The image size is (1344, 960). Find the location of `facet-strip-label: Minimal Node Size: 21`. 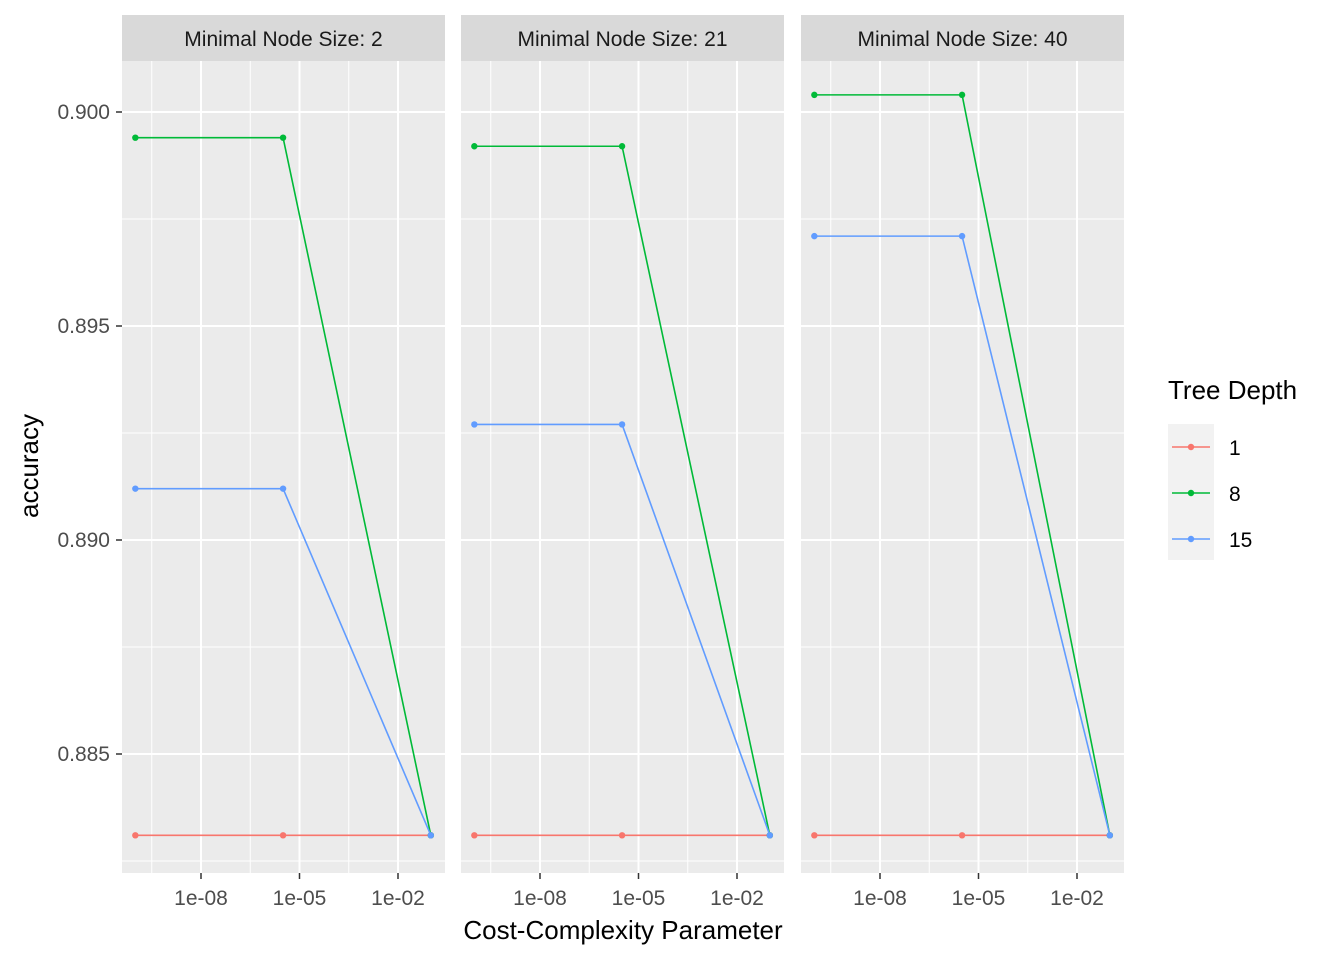

facet-strip-label: Minimal Node Size: 21 is located at coordinates (622, 39).